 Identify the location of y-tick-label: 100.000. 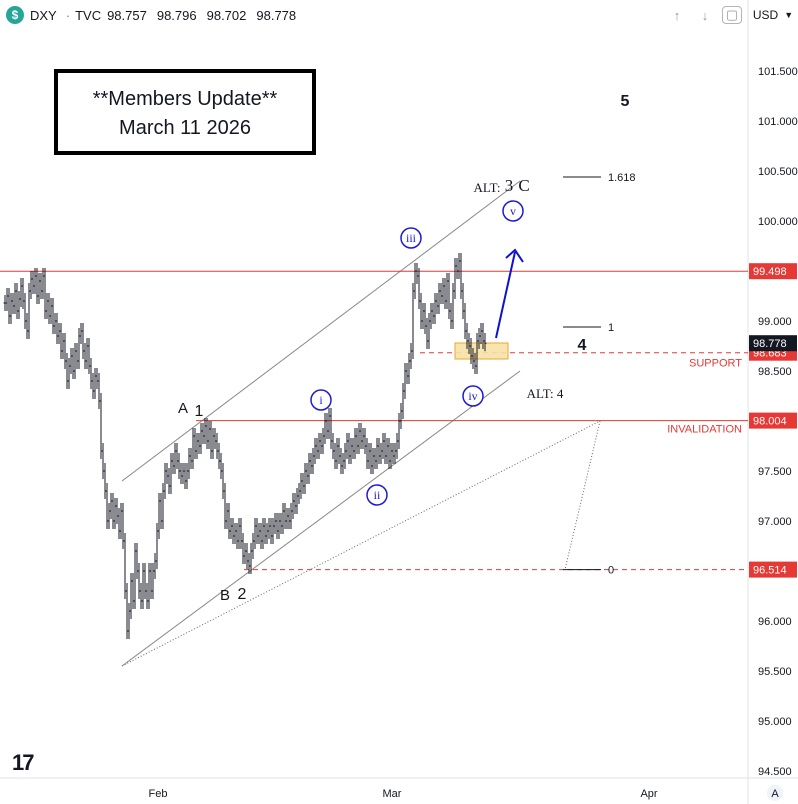
(778, 222).